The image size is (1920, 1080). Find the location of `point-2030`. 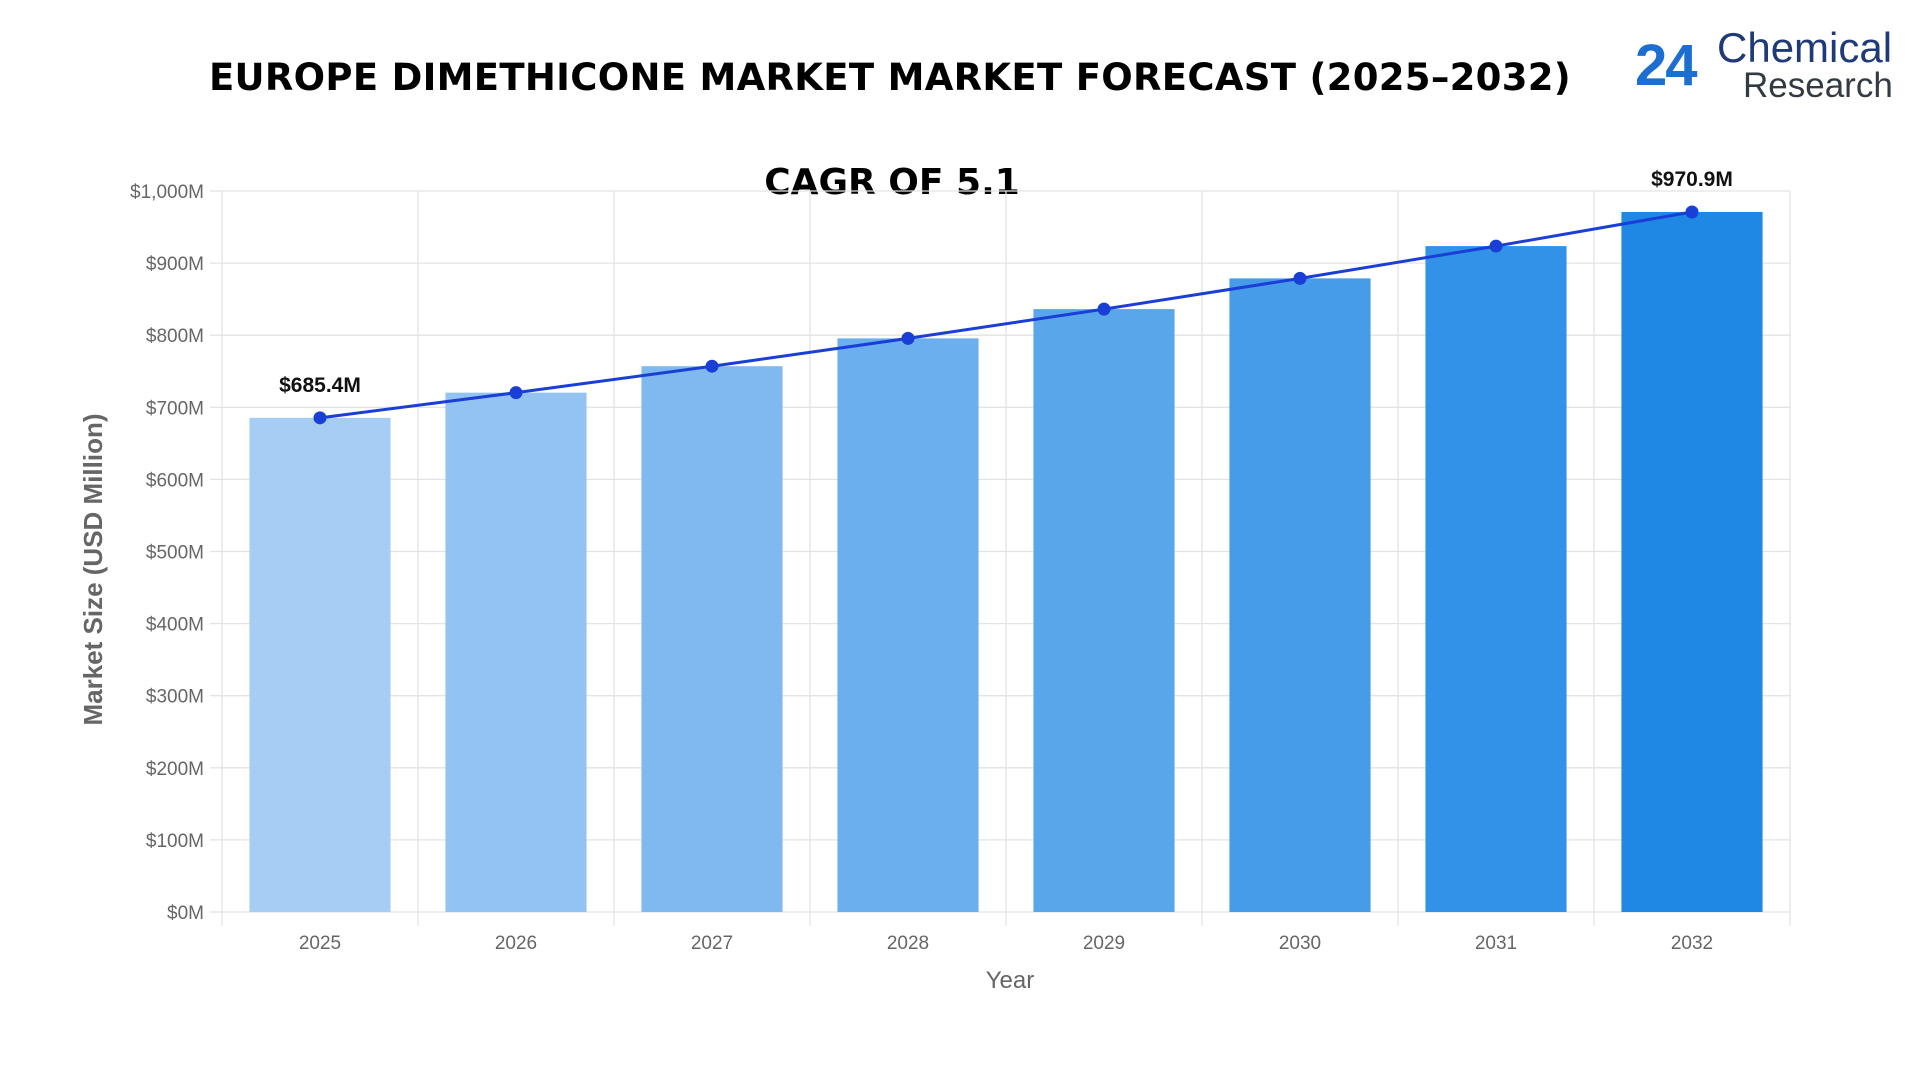

point-2030 is located at coordinates (1300, 278).